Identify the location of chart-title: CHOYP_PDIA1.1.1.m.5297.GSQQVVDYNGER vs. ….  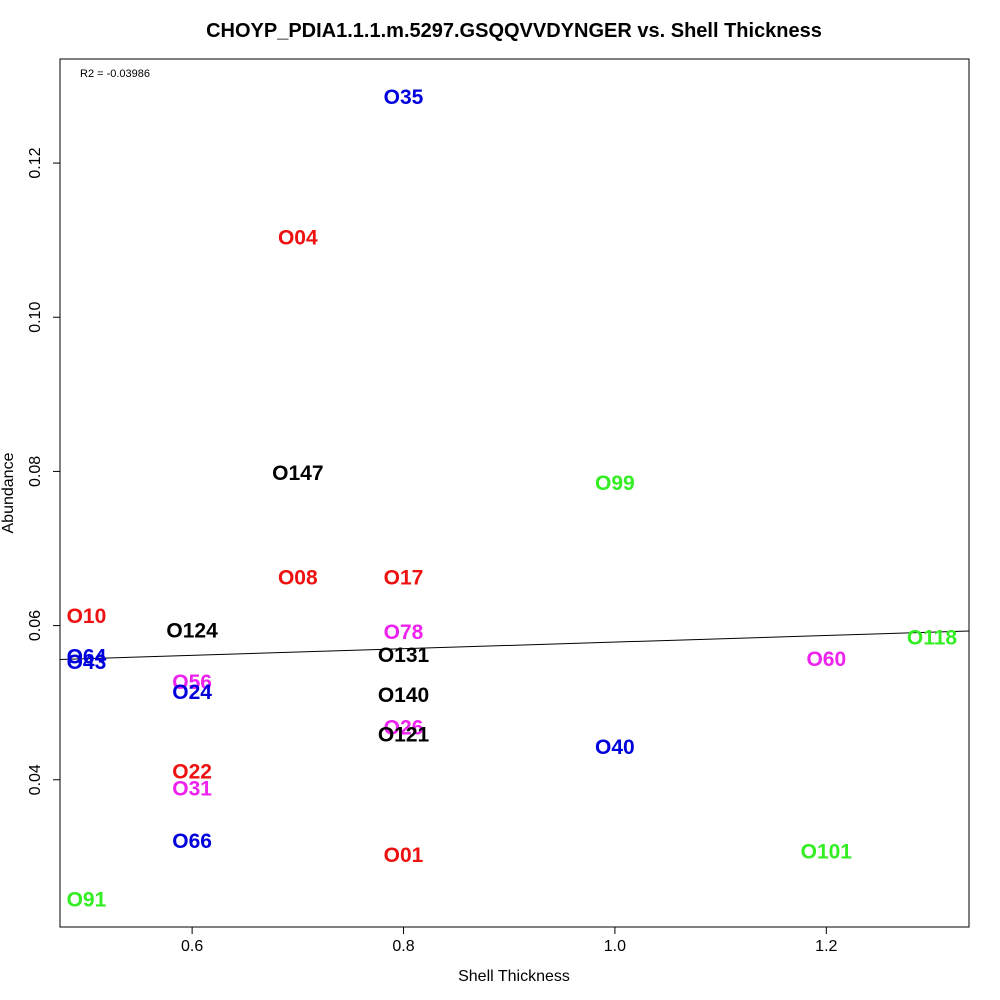
(514, 31).